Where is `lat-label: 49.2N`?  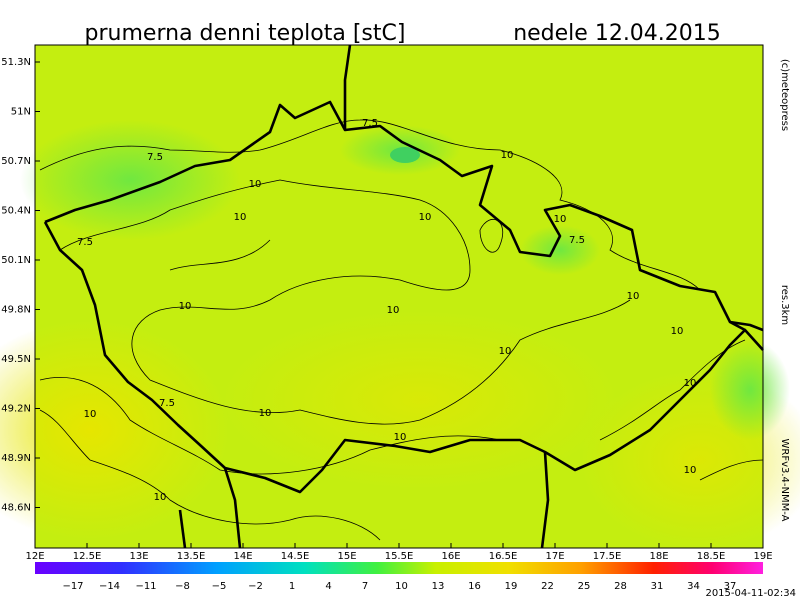
lat-label: 49.2N is located at coordinates (16, 409).